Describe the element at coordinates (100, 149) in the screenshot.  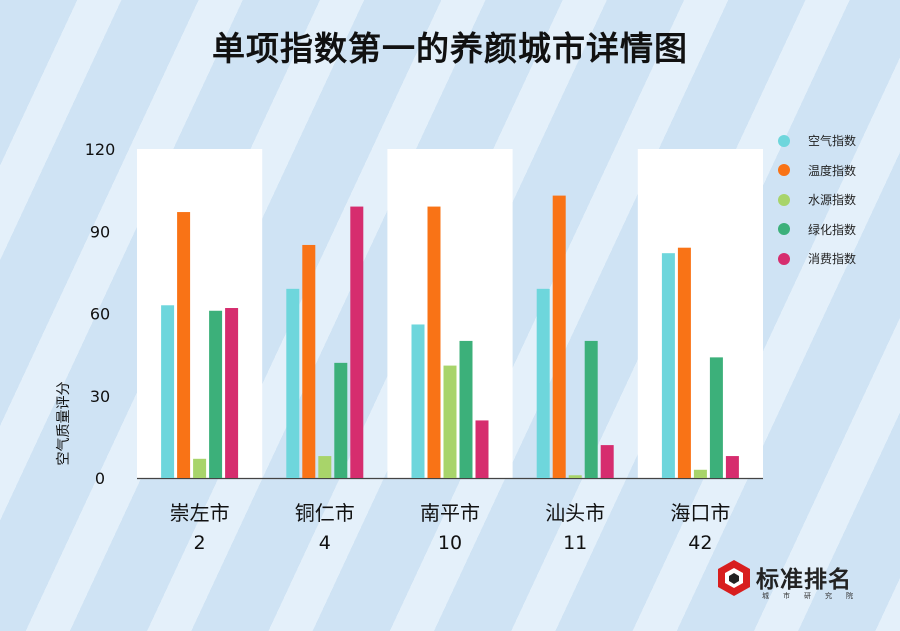
I see `y-tick-label: 120` at that location.